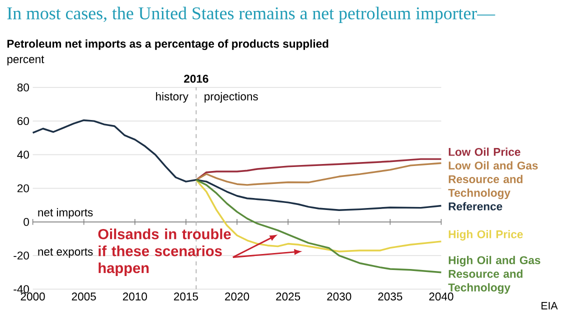 The width and height of the screenshot is (570, 318). I want to click on ref-line-label: 2016, so click(196, 78).